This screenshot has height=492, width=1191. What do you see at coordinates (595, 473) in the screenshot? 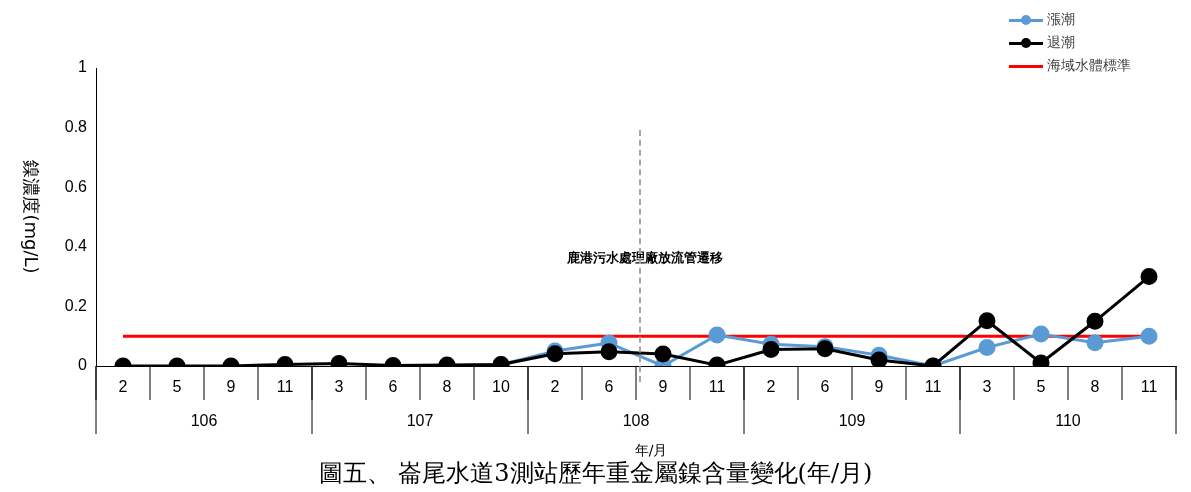
I see `text: 圖五、 崙尾水道3測站歷年重金屬鎳含量變化(年/月)` at bounding box center [595, 473].